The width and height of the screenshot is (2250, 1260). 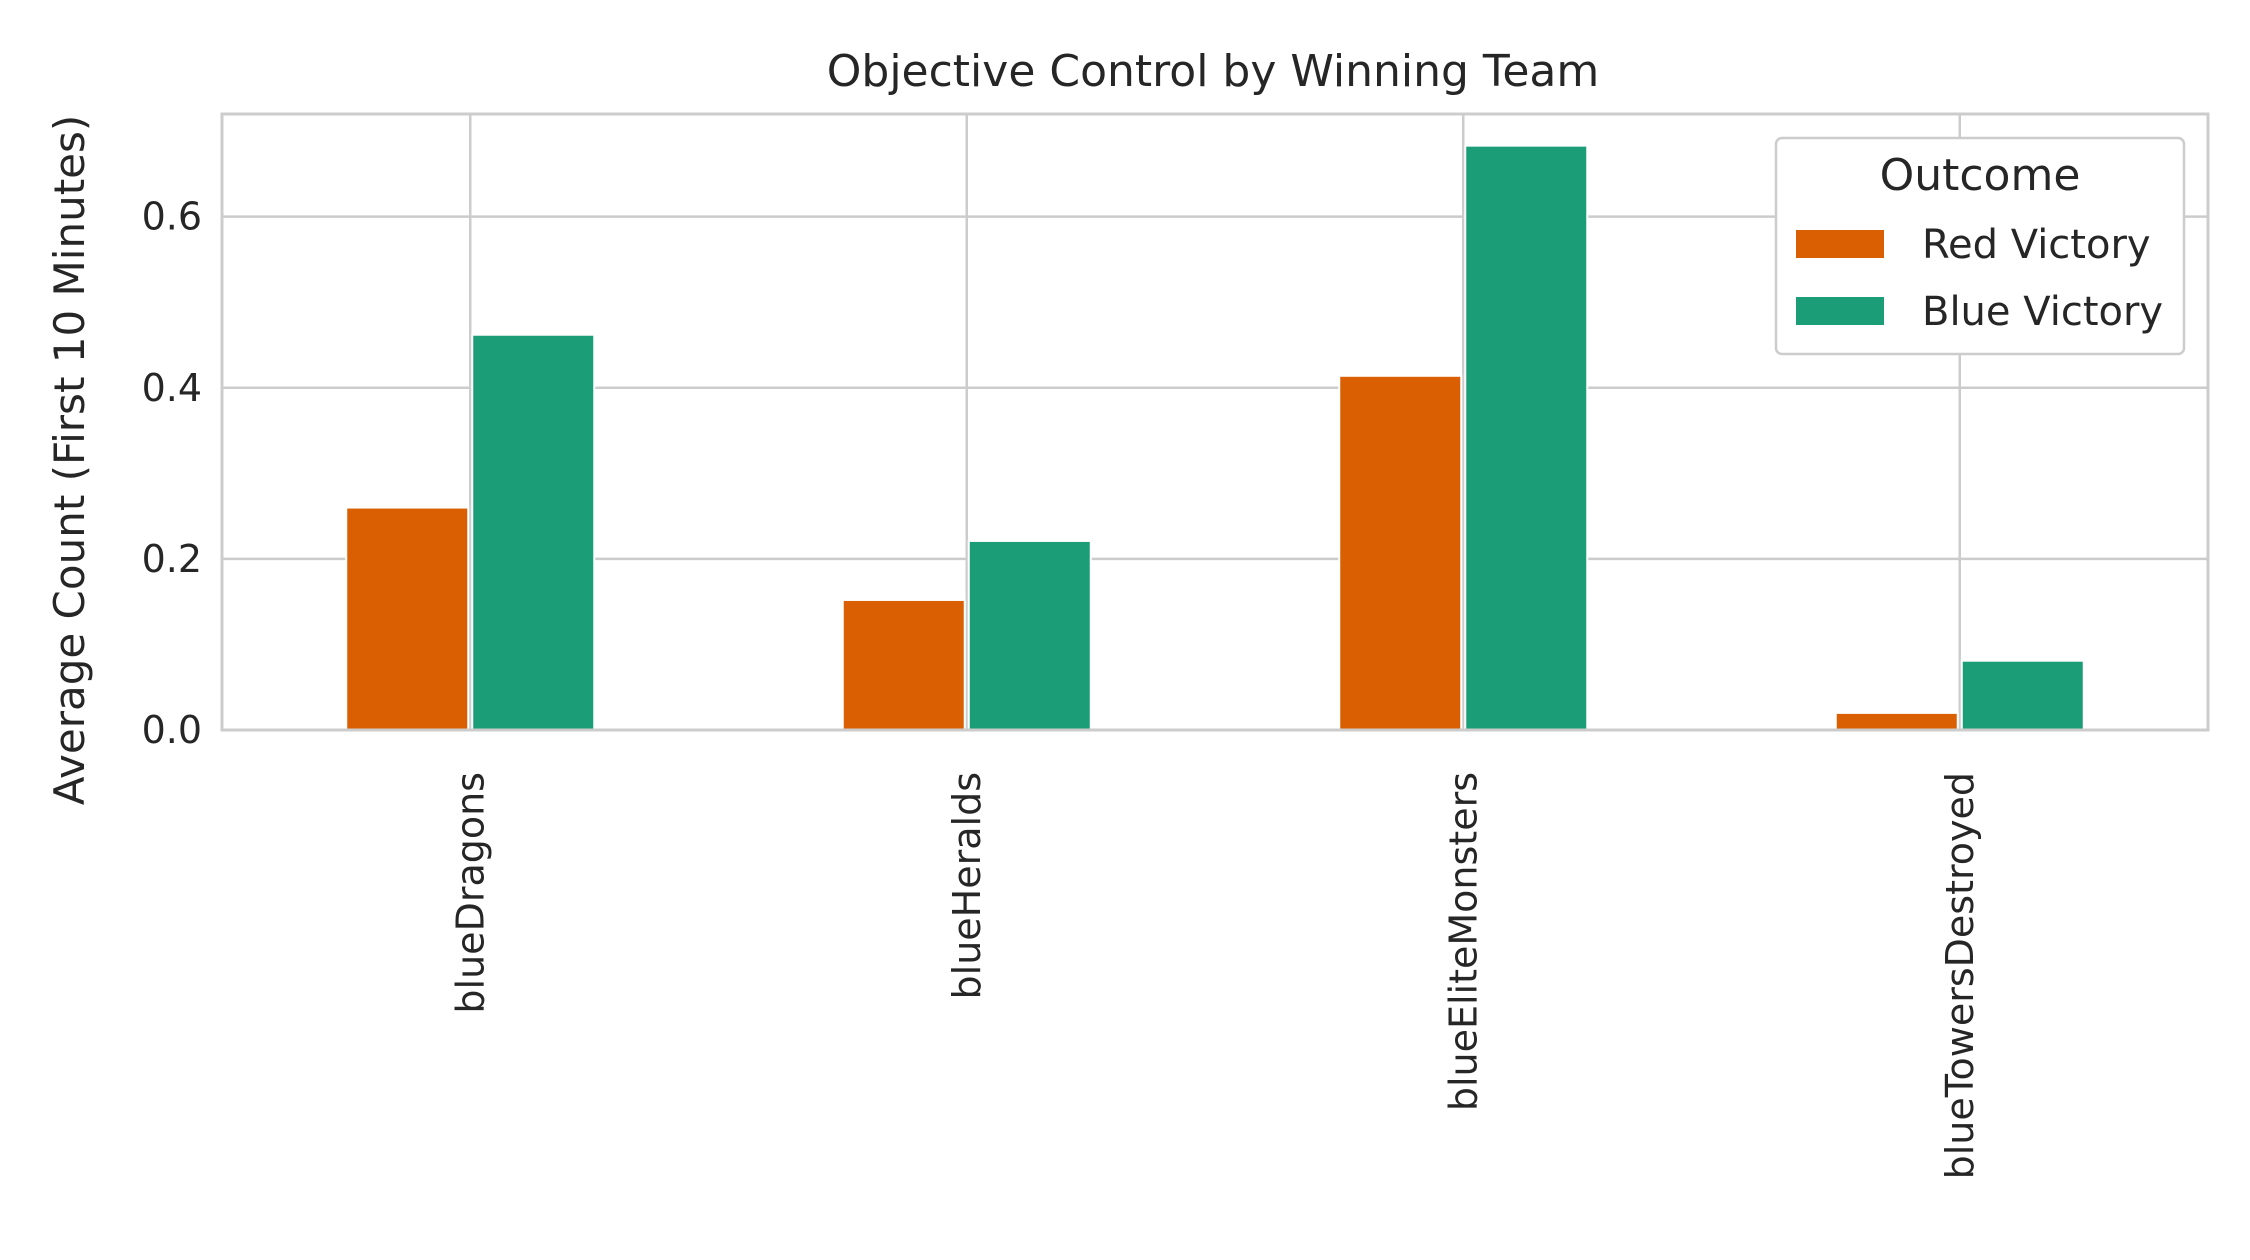 I want to click on x-tick-label: blueTowersDestroyed, so click(x=1960, y=975).